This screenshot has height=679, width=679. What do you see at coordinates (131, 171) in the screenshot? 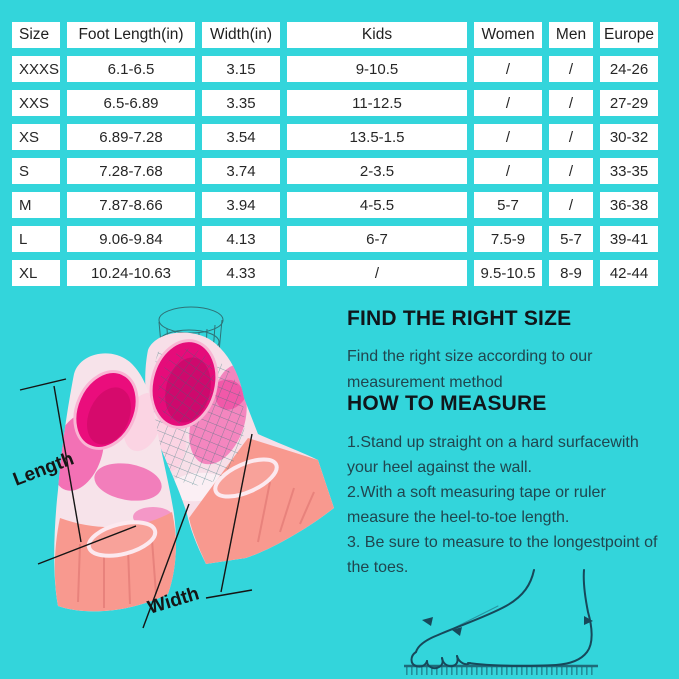
I see `table-cell: 7.28-7.68` at bounding box center [131, 171].